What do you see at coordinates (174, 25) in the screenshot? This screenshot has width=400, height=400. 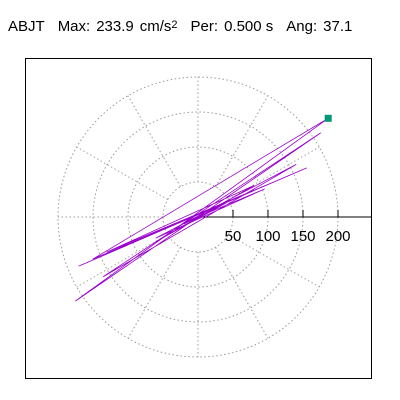 I see `max-unit-exponent: 2` at bounding box center [174, 25].